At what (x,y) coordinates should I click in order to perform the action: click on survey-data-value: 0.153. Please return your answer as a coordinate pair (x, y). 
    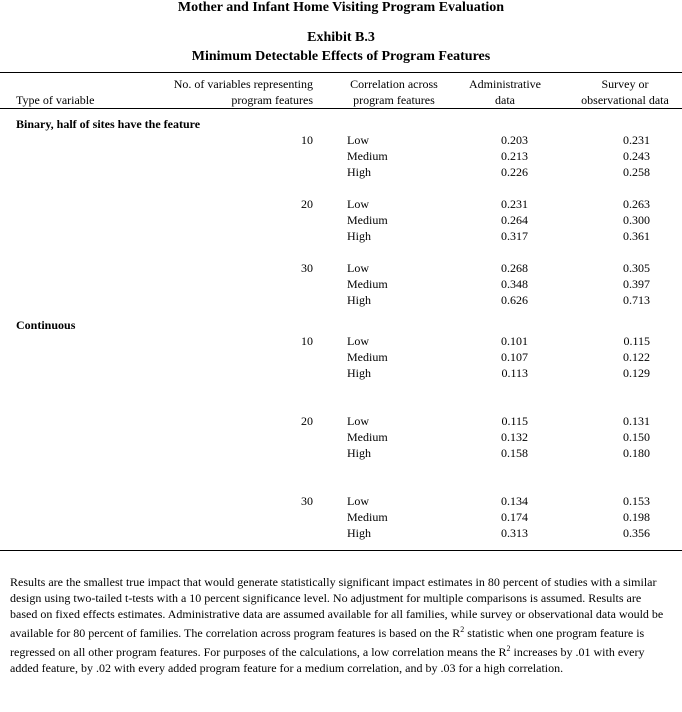
    Looking at the image, I should click on (636, 501).